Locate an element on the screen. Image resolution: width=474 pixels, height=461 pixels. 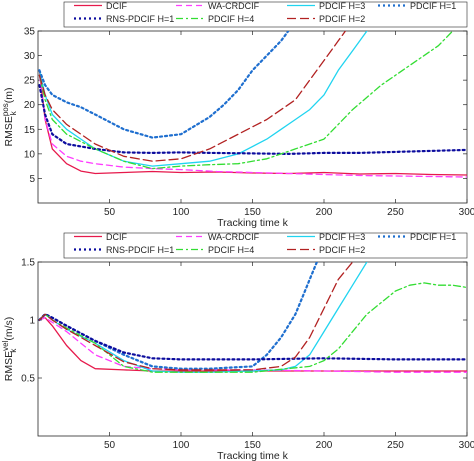
y-tick-label: 35 is located at coordinates (30, 32).